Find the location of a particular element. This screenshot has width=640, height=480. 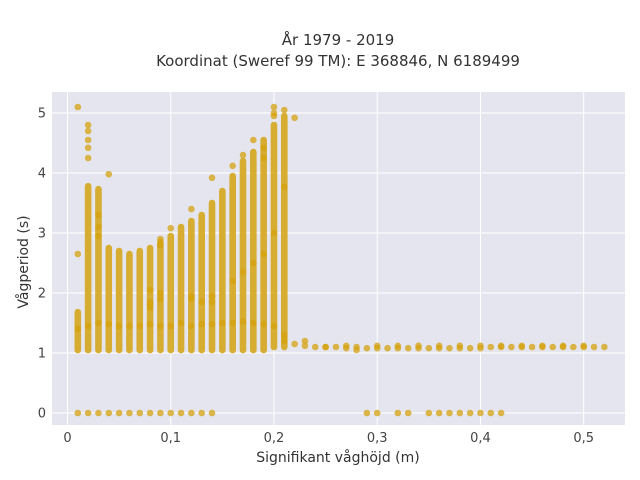

y-axis-title: Vågperiod (s) is located at coordinates (23, 261).